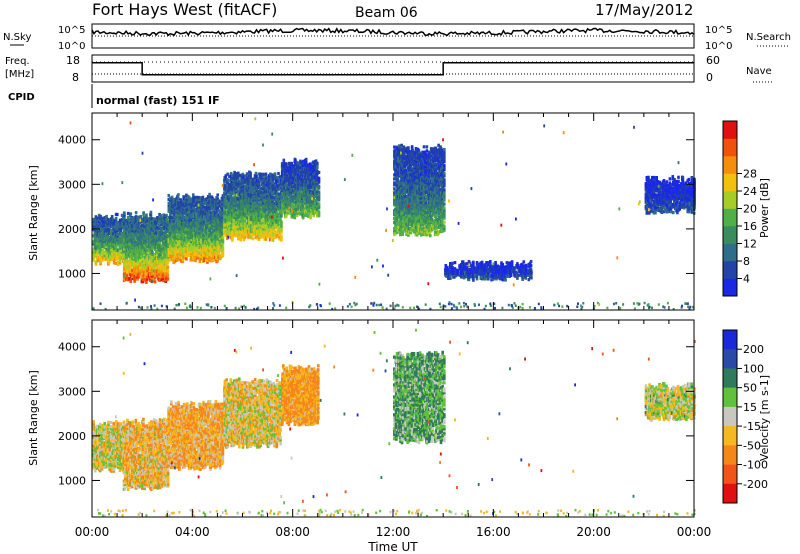  Describe the element at coordinates (718, 30) in the screenshot. I see `noise-right-tick-top: 10^5` at that location.